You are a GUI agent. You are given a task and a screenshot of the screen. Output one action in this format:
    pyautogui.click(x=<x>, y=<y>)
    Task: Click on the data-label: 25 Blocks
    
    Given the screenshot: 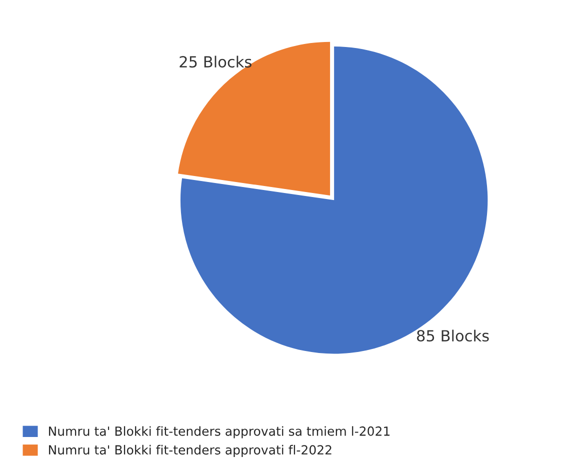 What is the action you would take?
    pyautogui.click(x=216, y=62)
    